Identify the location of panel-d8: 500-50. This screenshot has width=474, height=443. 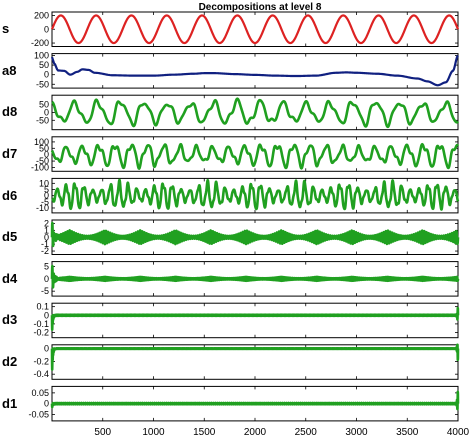
(247, 112).